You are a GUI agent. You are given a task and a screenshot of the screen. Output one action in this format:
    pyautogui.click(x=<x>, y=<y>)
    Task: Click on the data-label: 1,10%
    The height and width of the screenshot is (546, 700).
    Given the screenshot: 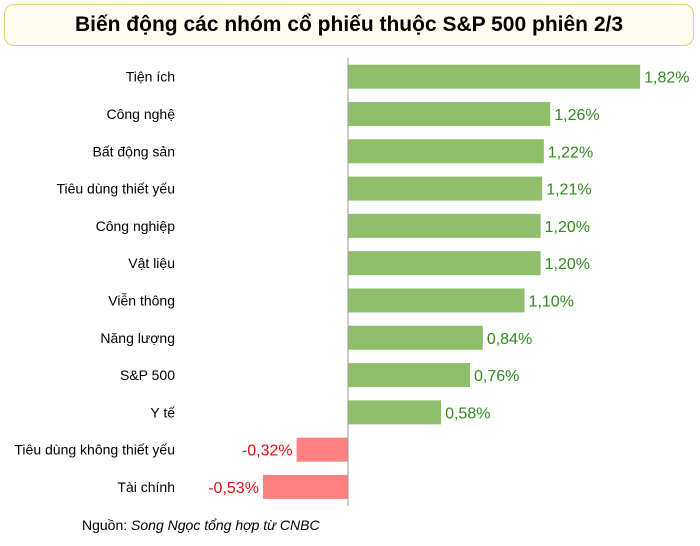 What is the action you would take?
    pyautogui.click(x=551, y=301)
    